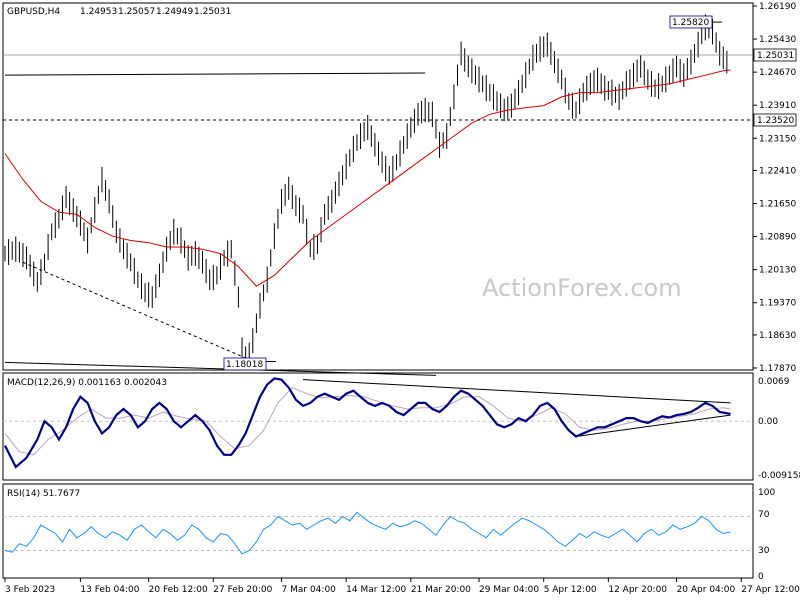 This screenshot has width=800, height=600. Describe the element at coordinates (770, 590) in the screenshot. I see `time-tick-label: 27 Apr 12:00` at that location.